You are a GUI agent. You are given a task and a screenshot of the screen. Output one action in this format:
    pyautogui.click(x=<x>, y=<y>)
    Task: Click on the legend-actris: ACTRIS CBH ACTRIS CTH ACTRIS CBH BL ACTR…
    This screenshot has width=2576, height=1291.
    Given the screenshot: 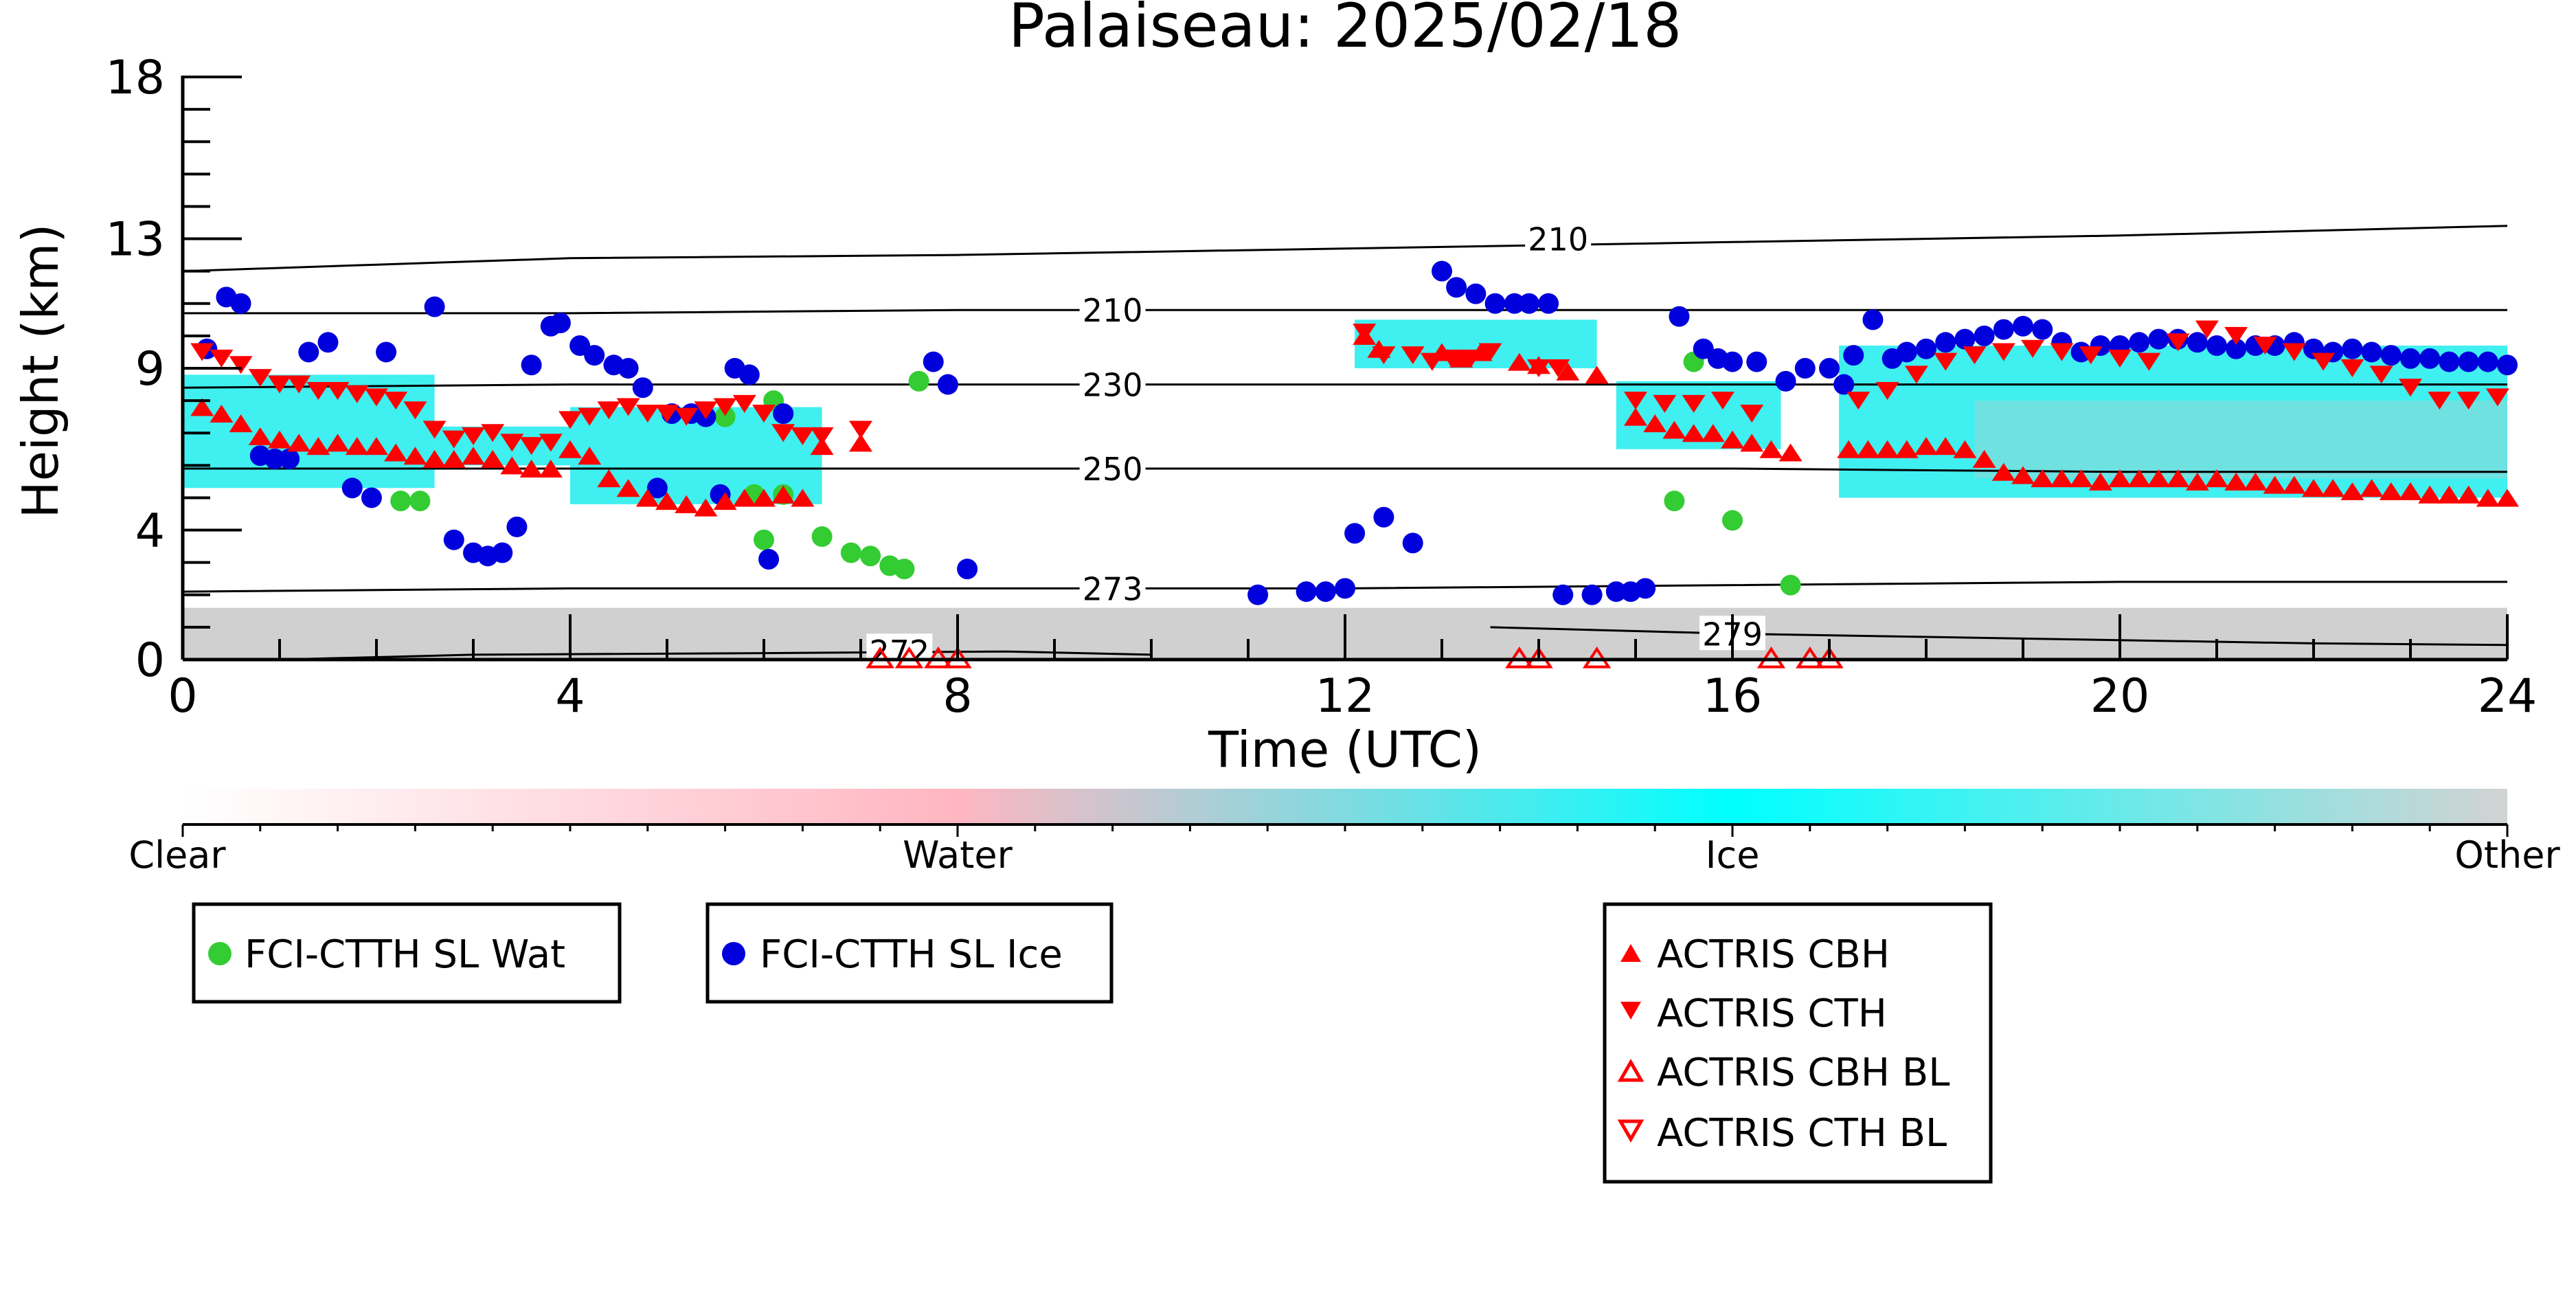 What is the action you would take?
    pyautogui.click(x=1798, y=1043)
    